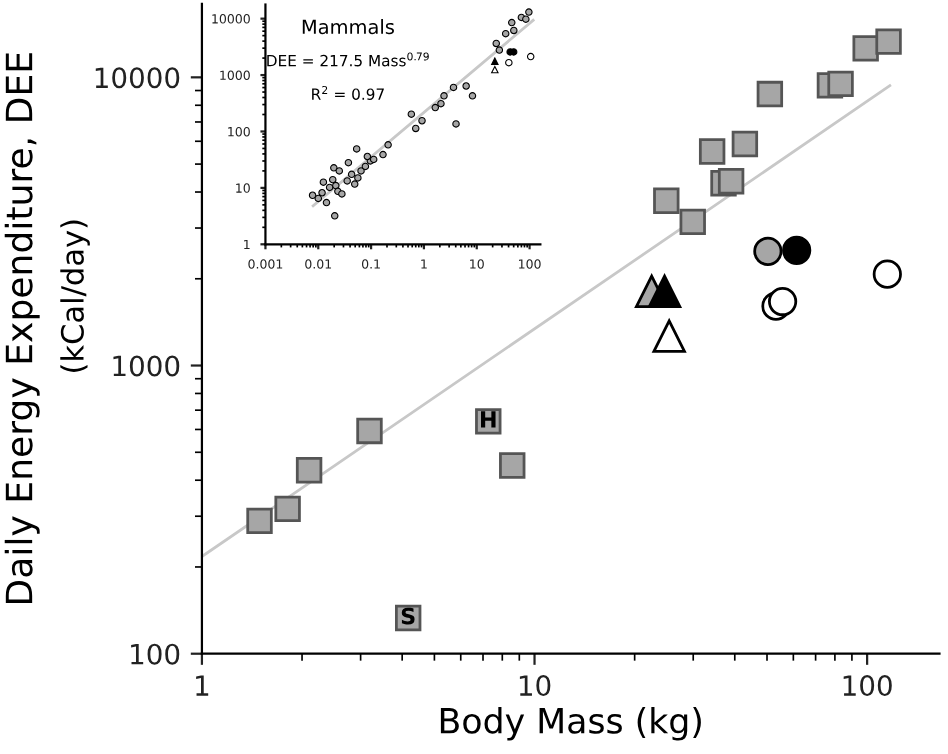 This screenshot has width=948, height=754. What do you see at coordinates (137, 78) in the screenshot?
I see `y-tick-label: 10000` at bounding box center [137, 78].